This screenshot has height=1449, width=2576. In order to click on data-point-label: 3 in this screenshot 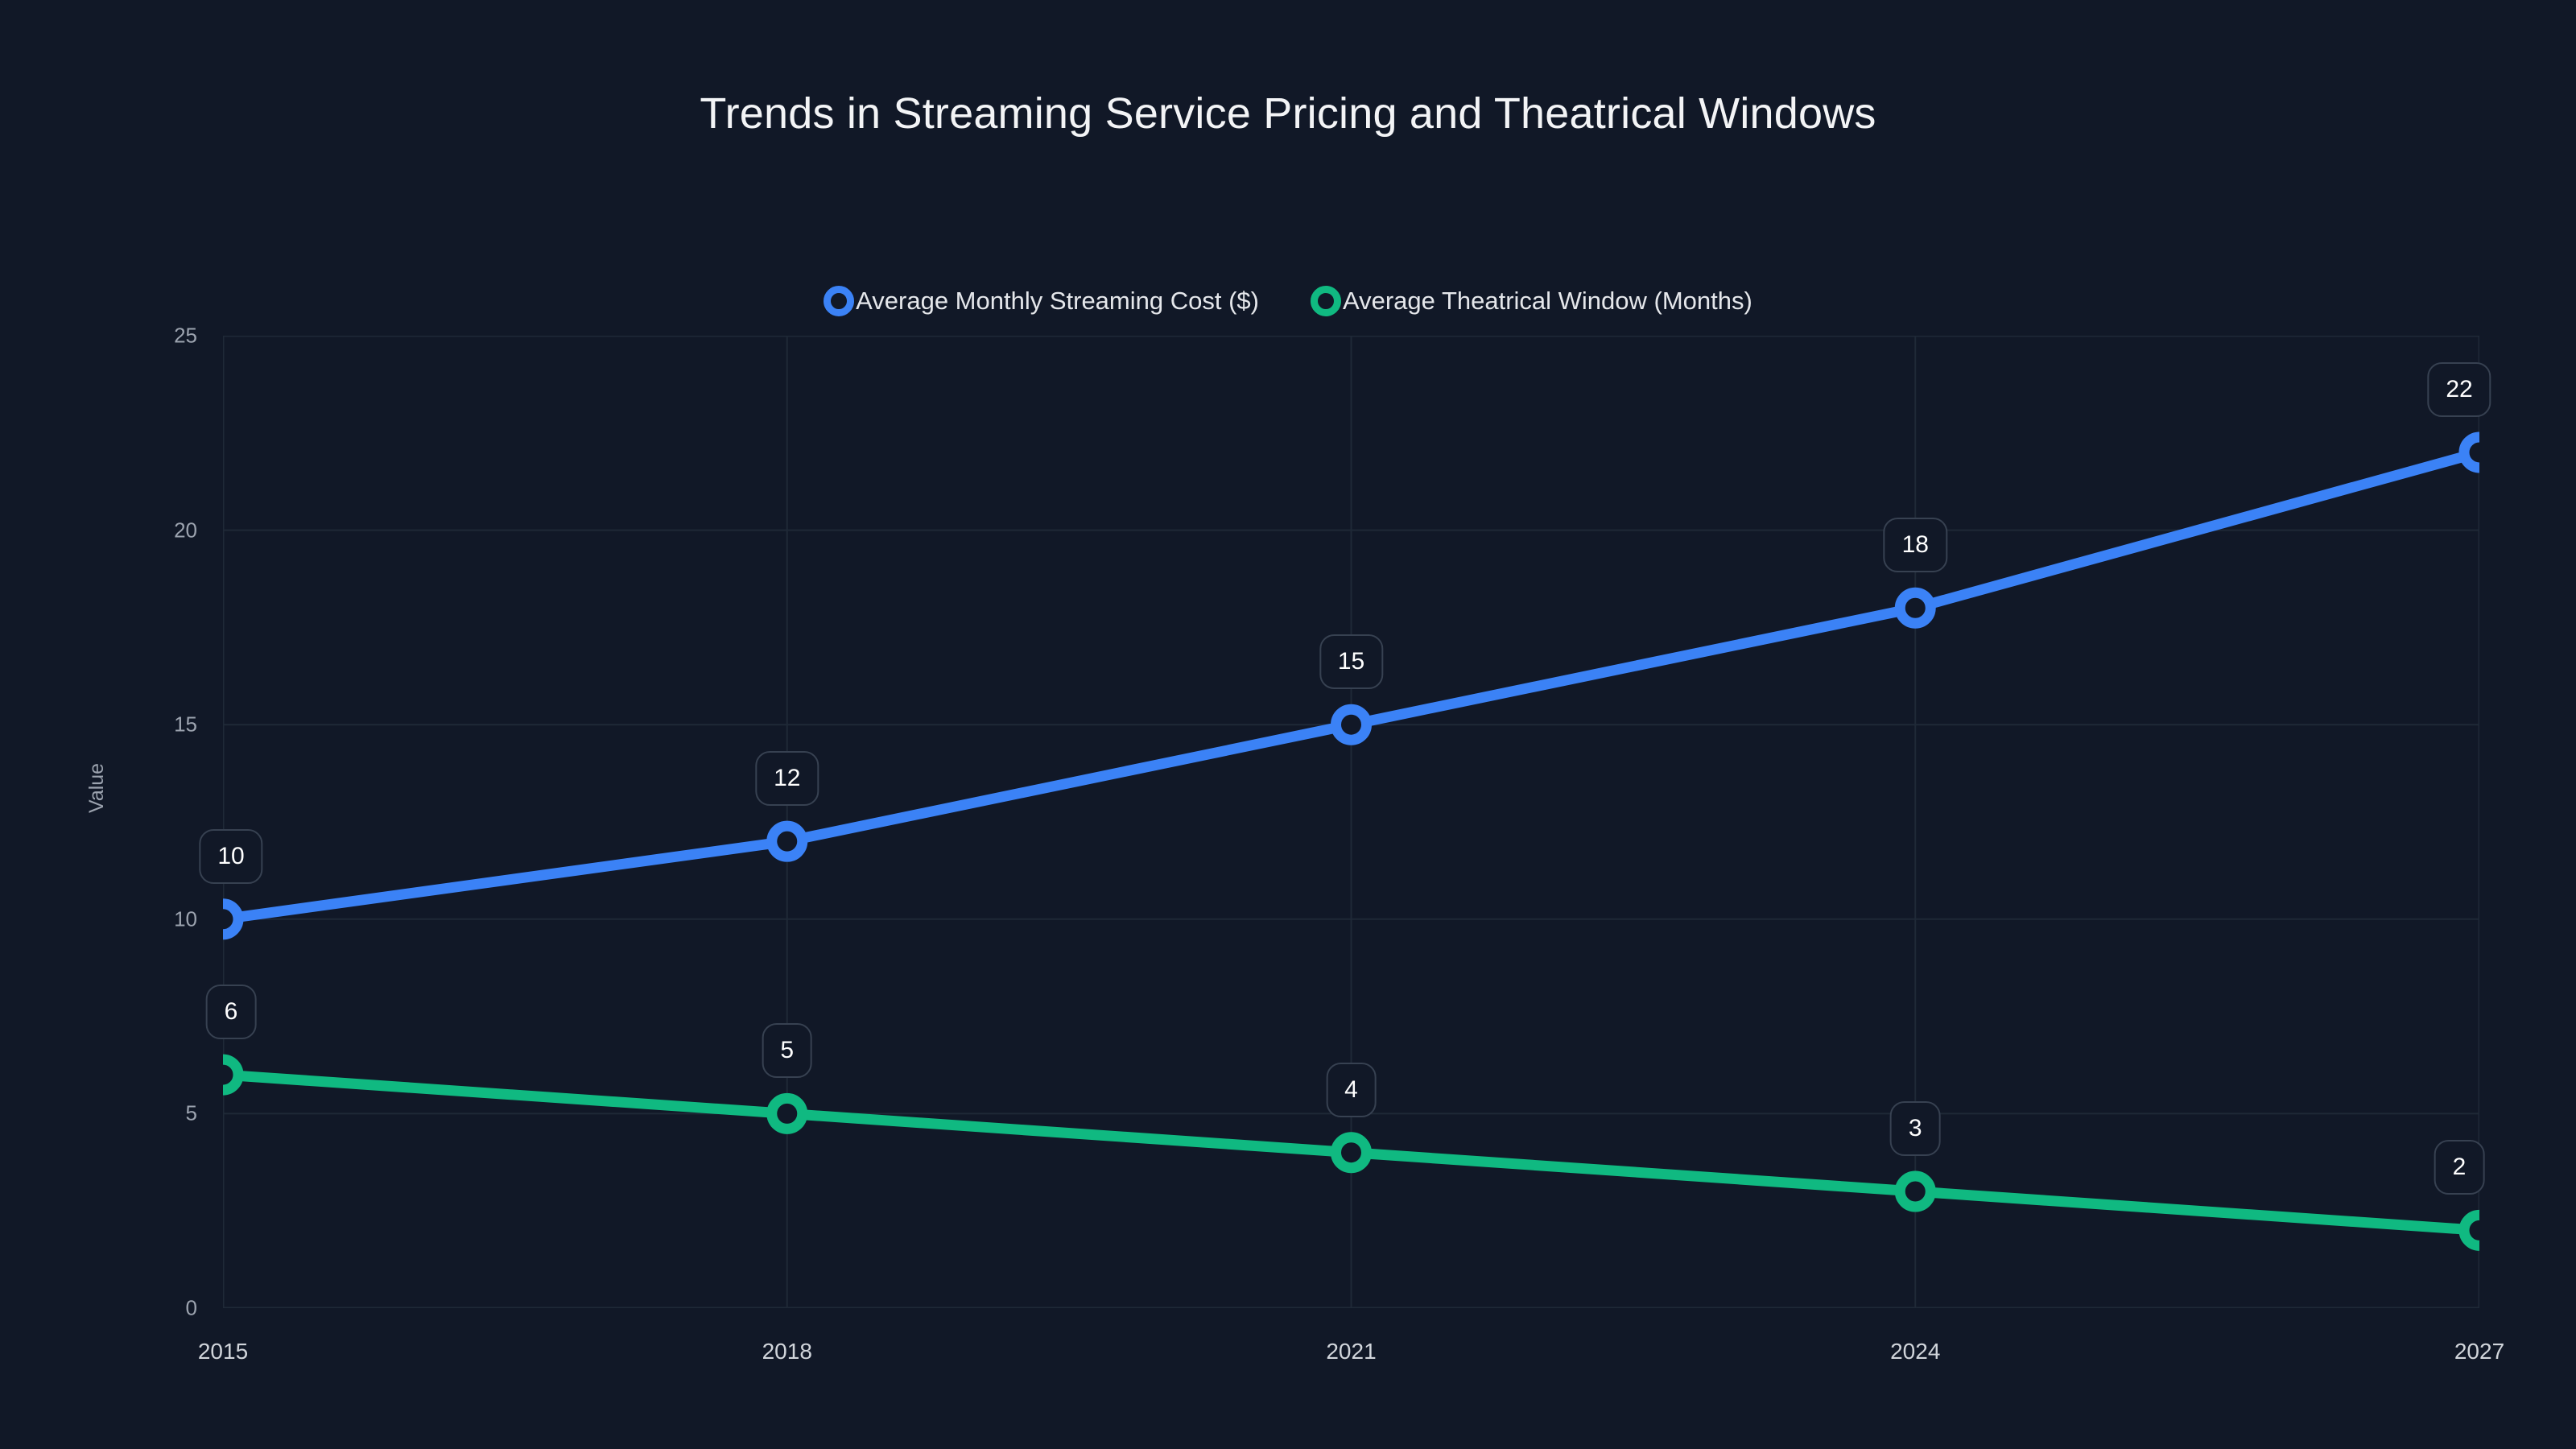, I will do `click(1915, 1129)`.